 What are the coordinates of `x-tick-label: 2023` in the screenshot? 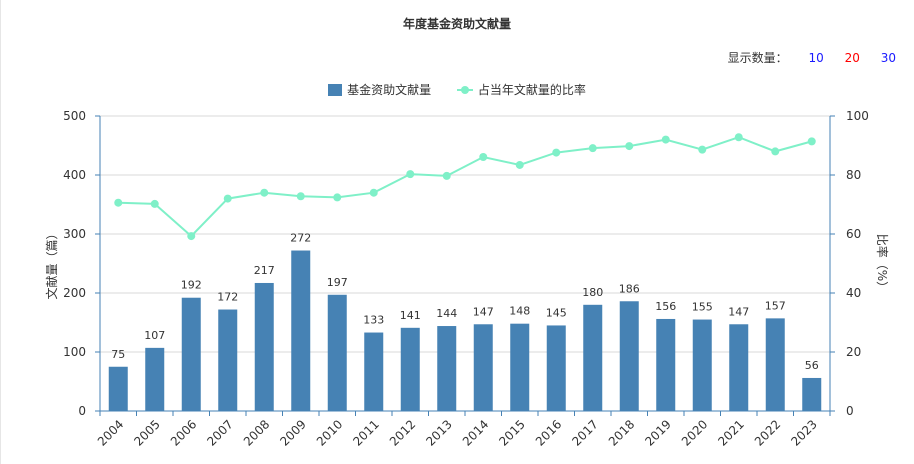 It's located at (803, 432).